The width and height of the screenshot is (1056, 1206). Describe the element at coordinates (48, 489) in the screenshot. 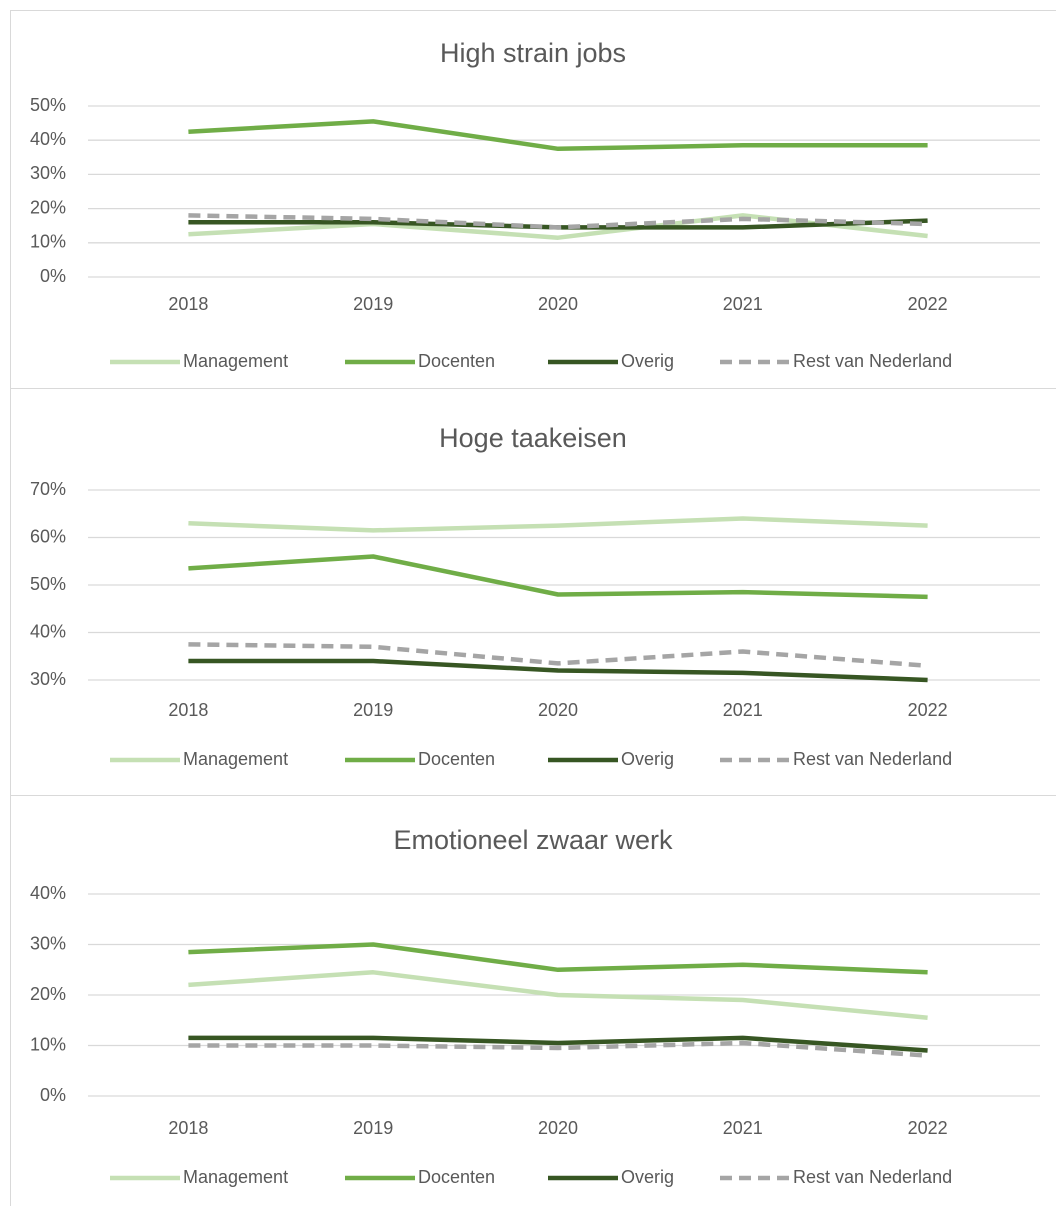

I see `y-tick-label: 70%` at that location.